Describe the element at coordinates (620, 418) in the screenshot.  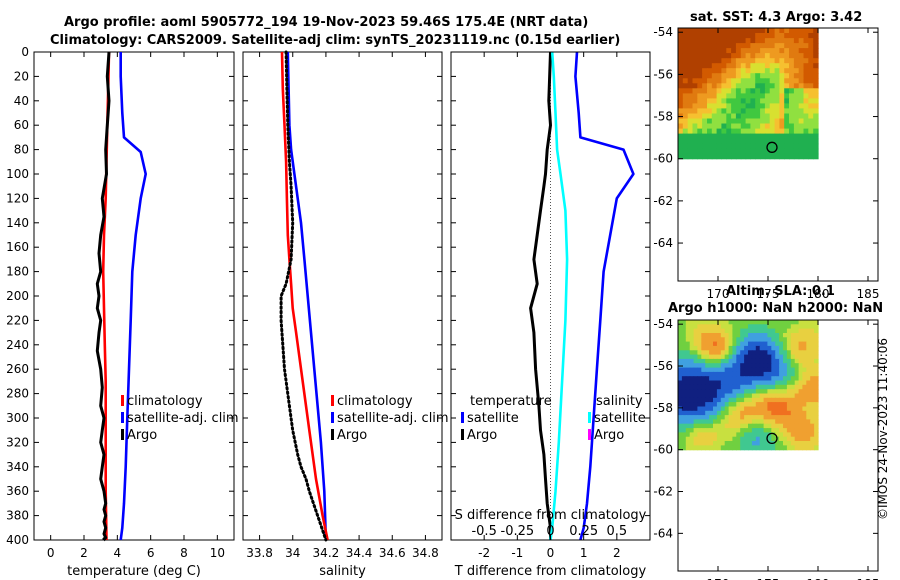
I see `difference-legend-salinity-satellite-label: satellite` at that location.